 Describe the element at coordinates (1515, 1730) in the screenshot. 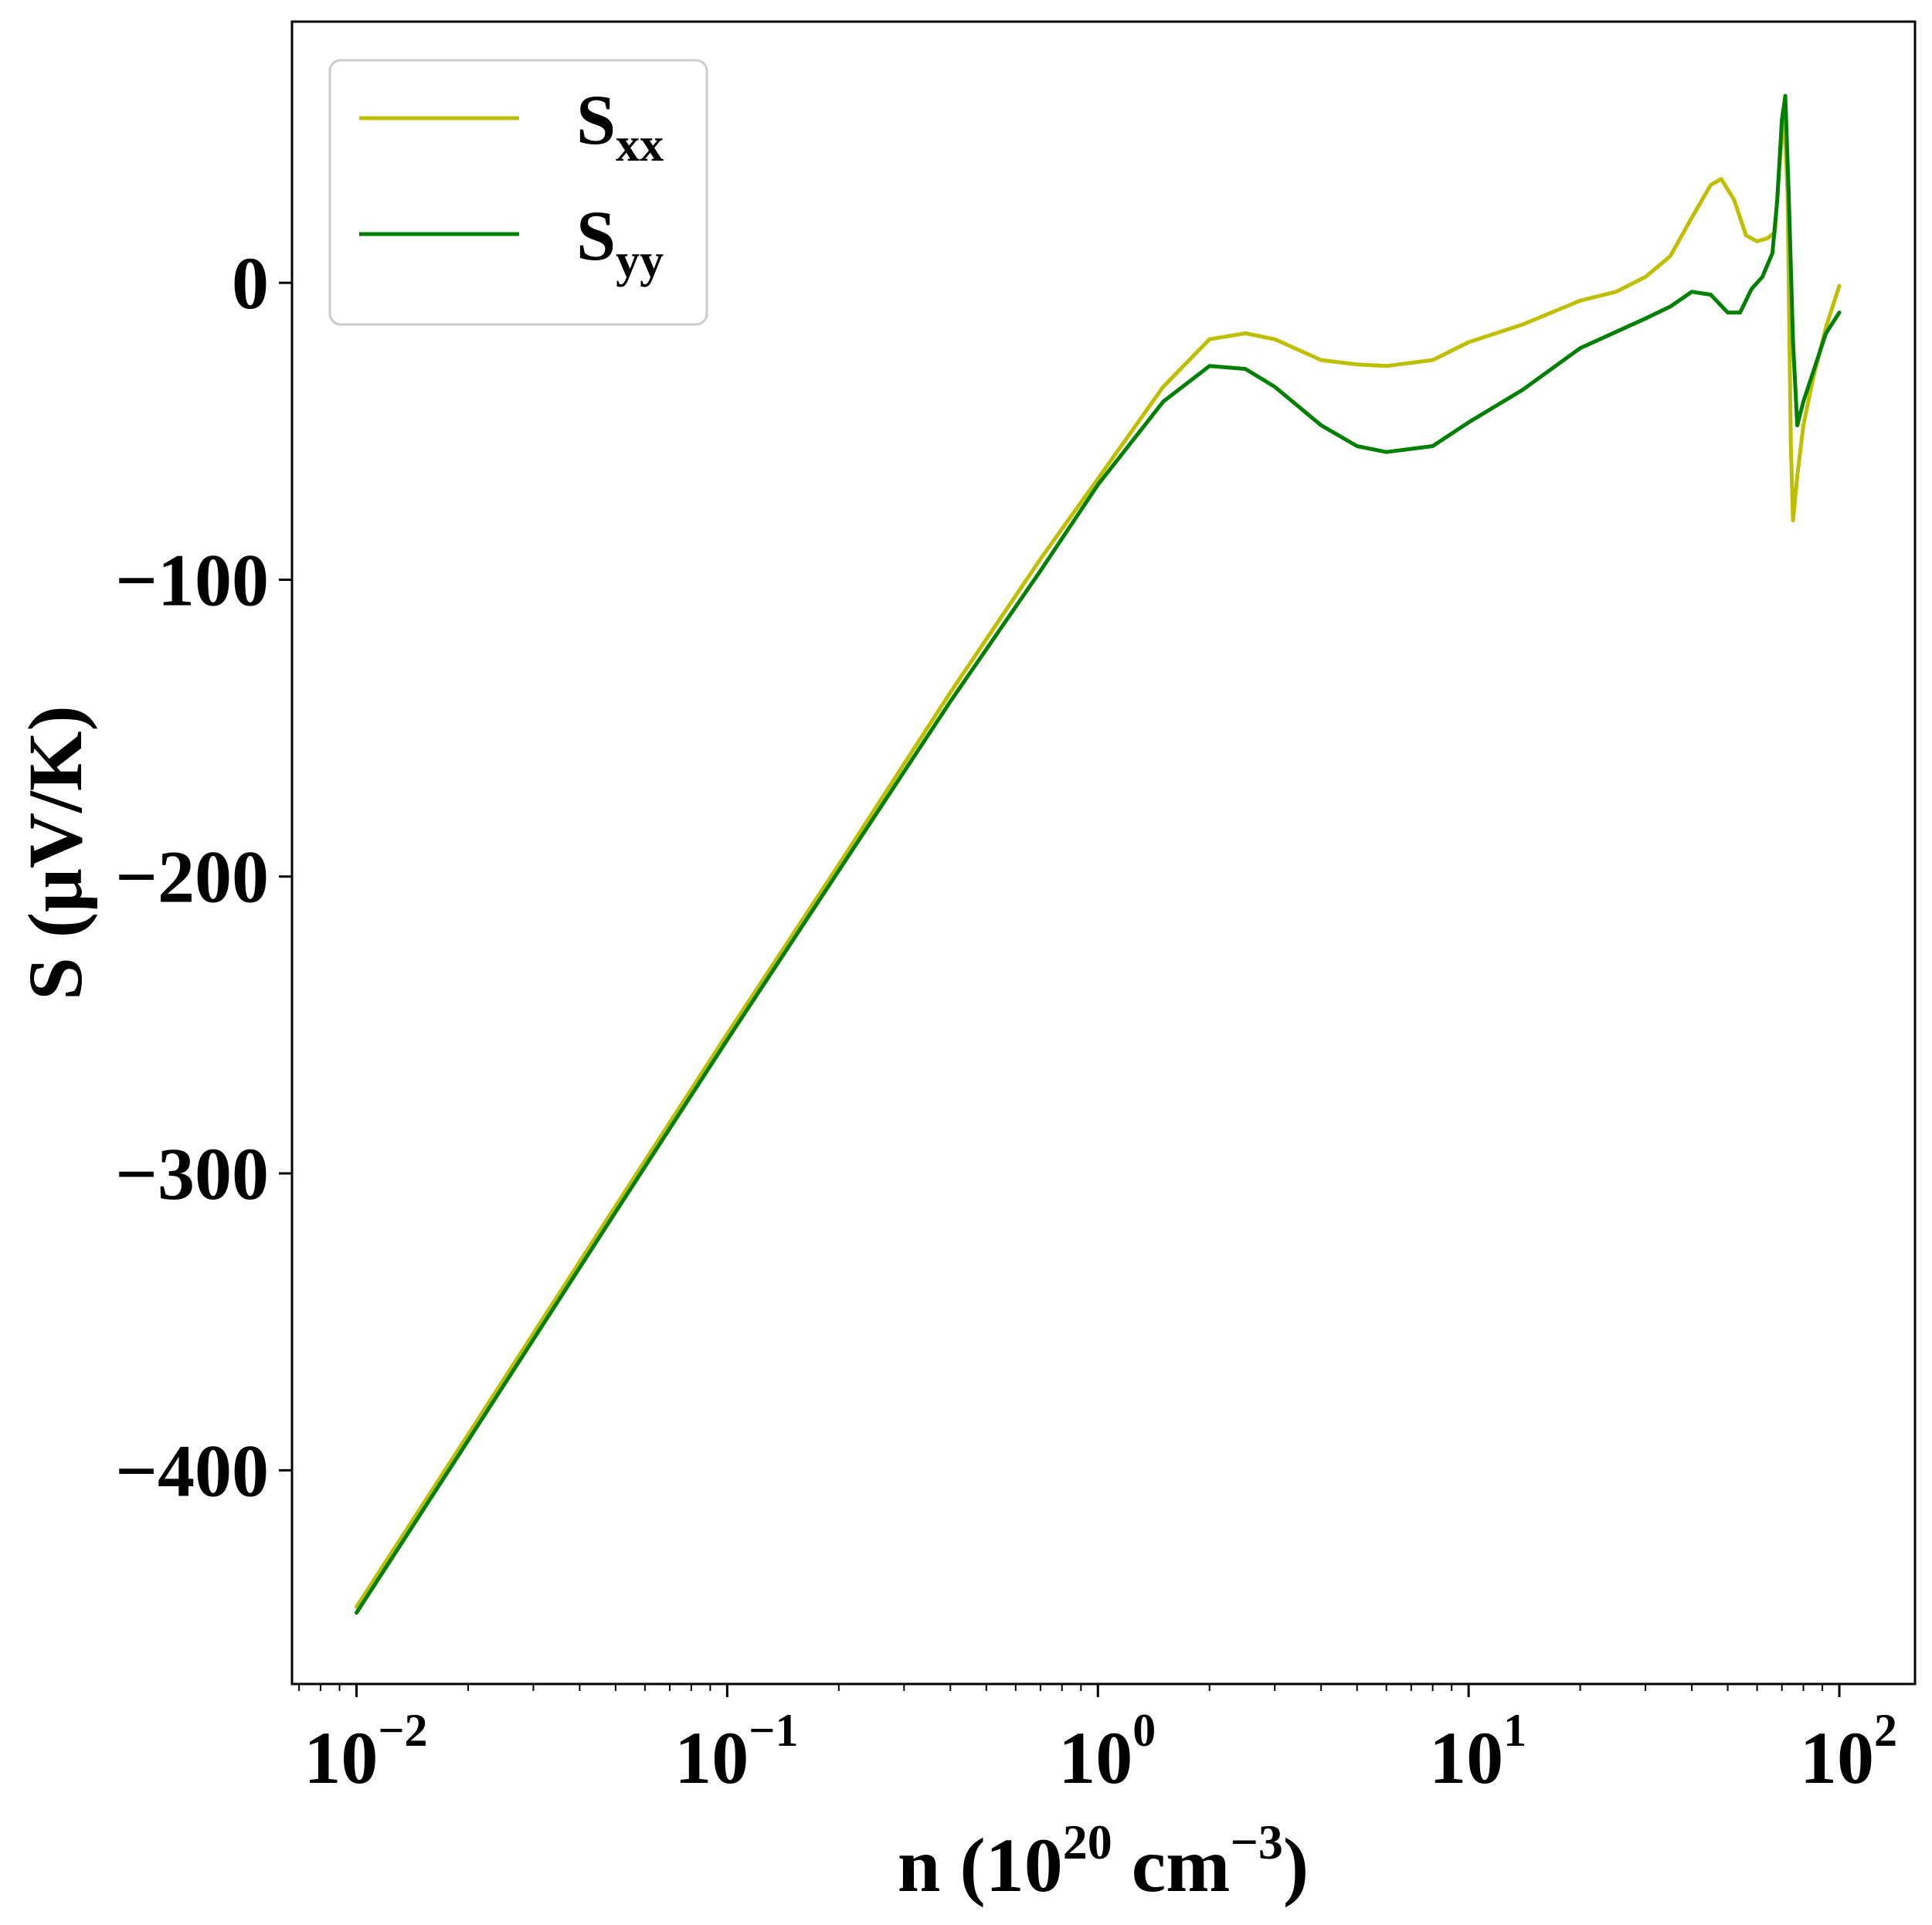

I see `x-tick-label-exponent: 1` at that location.